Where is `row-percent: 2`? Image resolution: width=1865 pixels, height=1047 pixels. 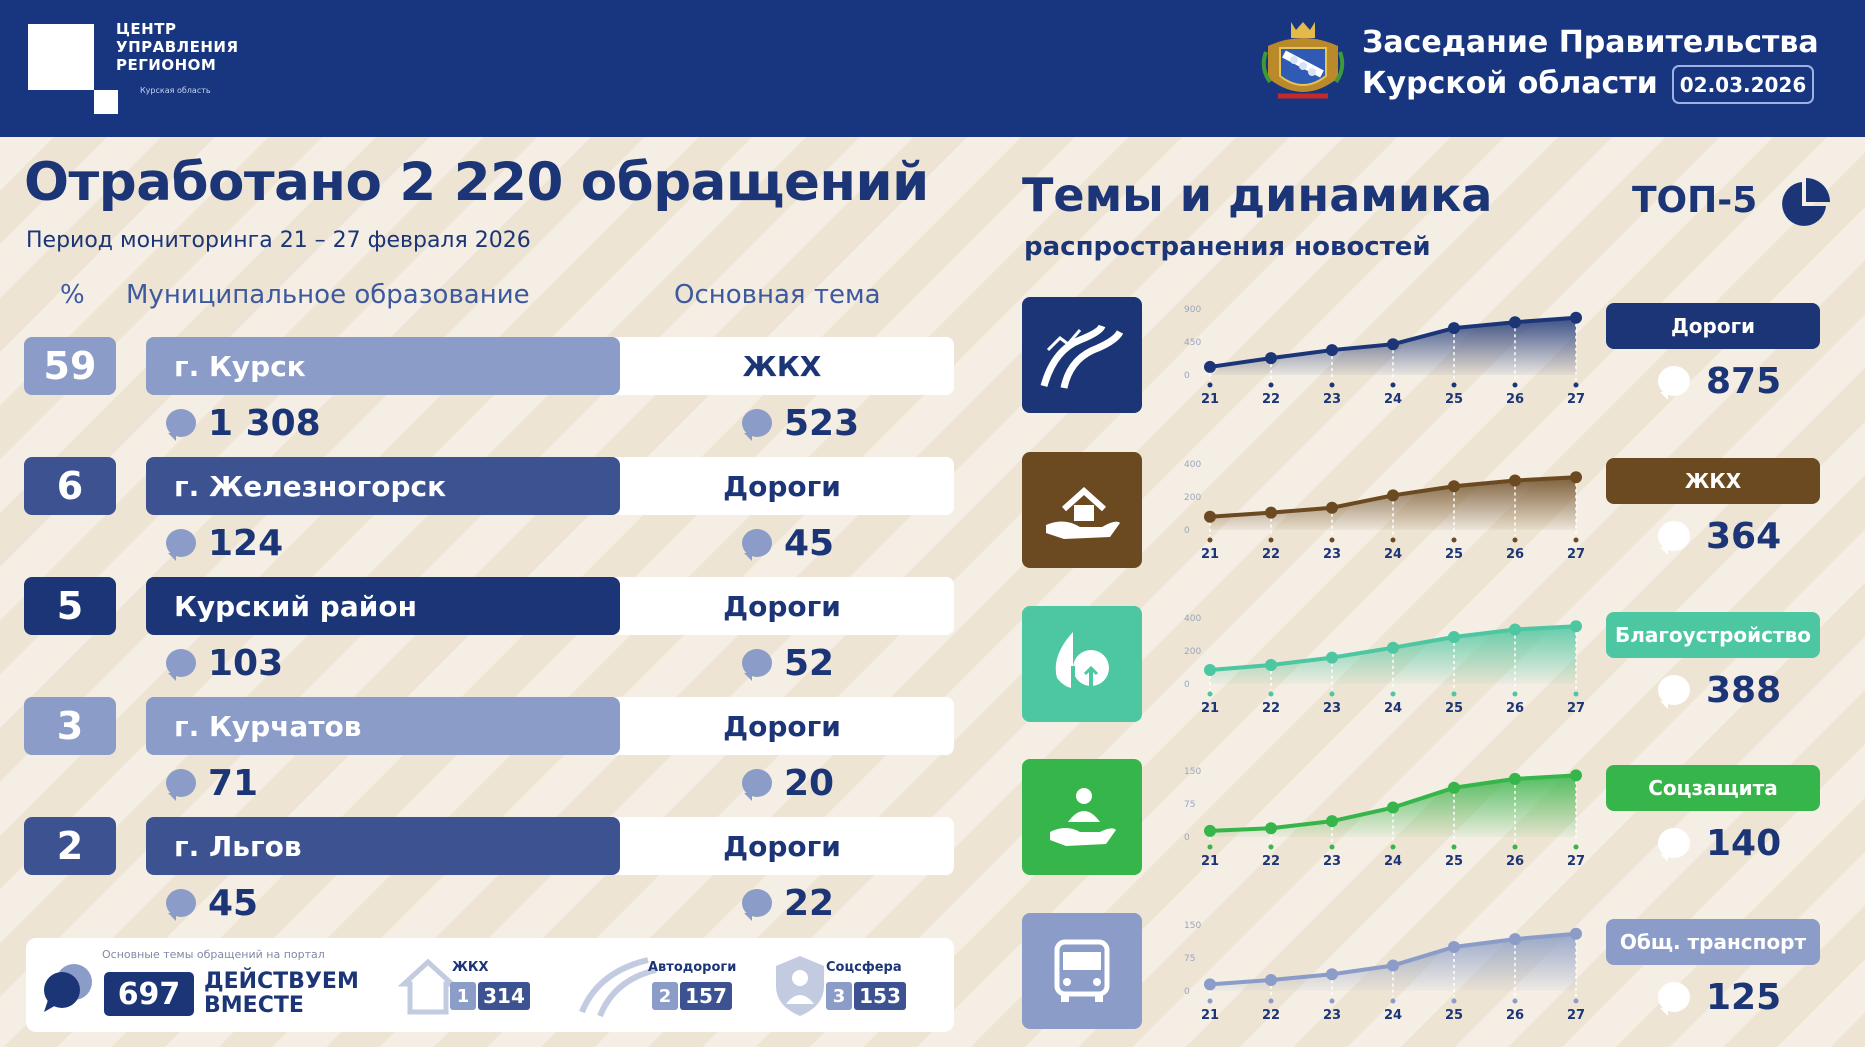
row-percent: 2 is located at coordinates (70, 846).